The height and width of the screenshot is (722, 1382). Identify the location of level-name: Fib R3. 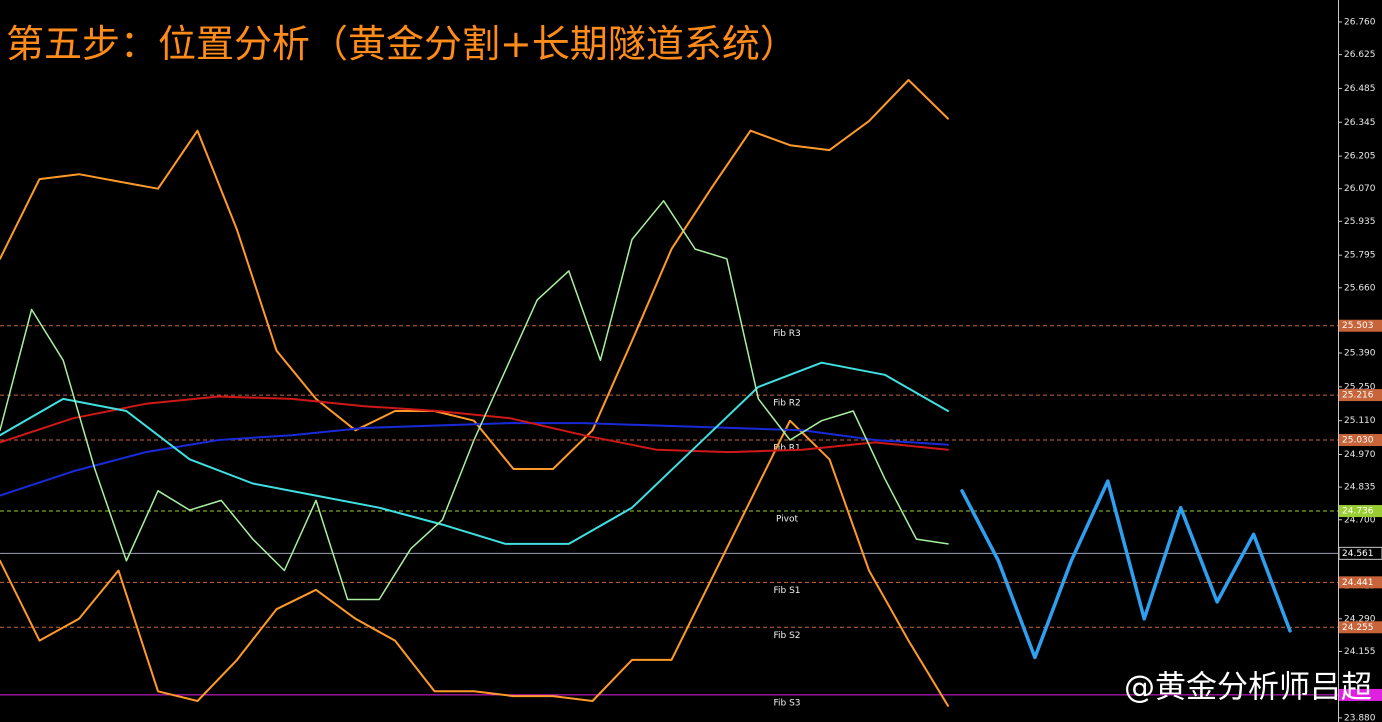
(787, 334).